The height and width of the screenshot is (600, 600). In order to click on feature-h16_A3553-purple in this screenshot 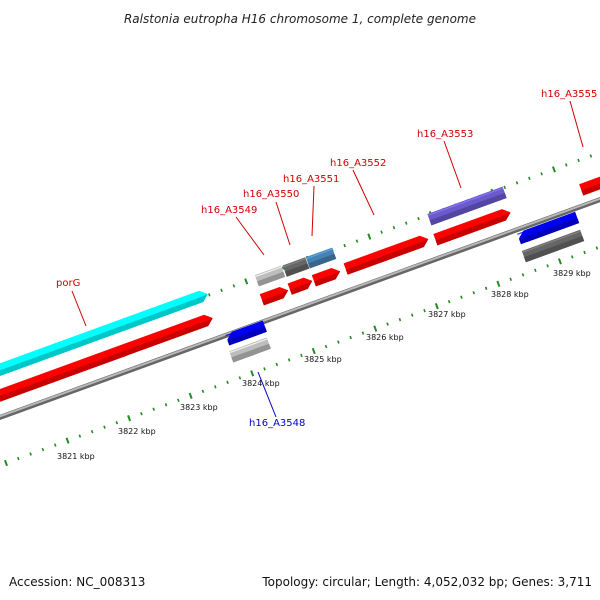, I will do `click(467, 206)`.